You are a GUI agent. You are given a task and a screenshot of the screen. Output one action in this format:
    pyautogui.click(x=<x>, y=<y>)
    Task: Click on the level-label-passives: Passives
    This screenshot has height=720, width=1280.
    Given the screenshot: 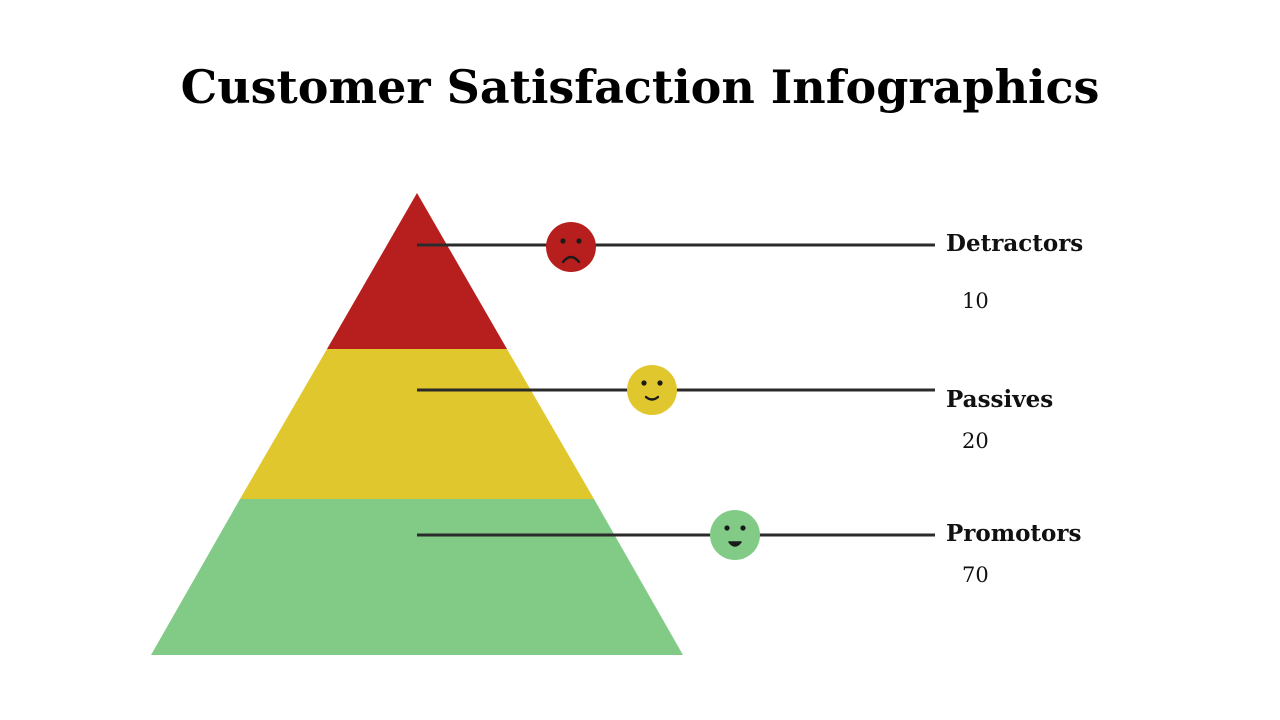 What is the action you would take?
    pyautogui.click(x=1000, y=399)
    